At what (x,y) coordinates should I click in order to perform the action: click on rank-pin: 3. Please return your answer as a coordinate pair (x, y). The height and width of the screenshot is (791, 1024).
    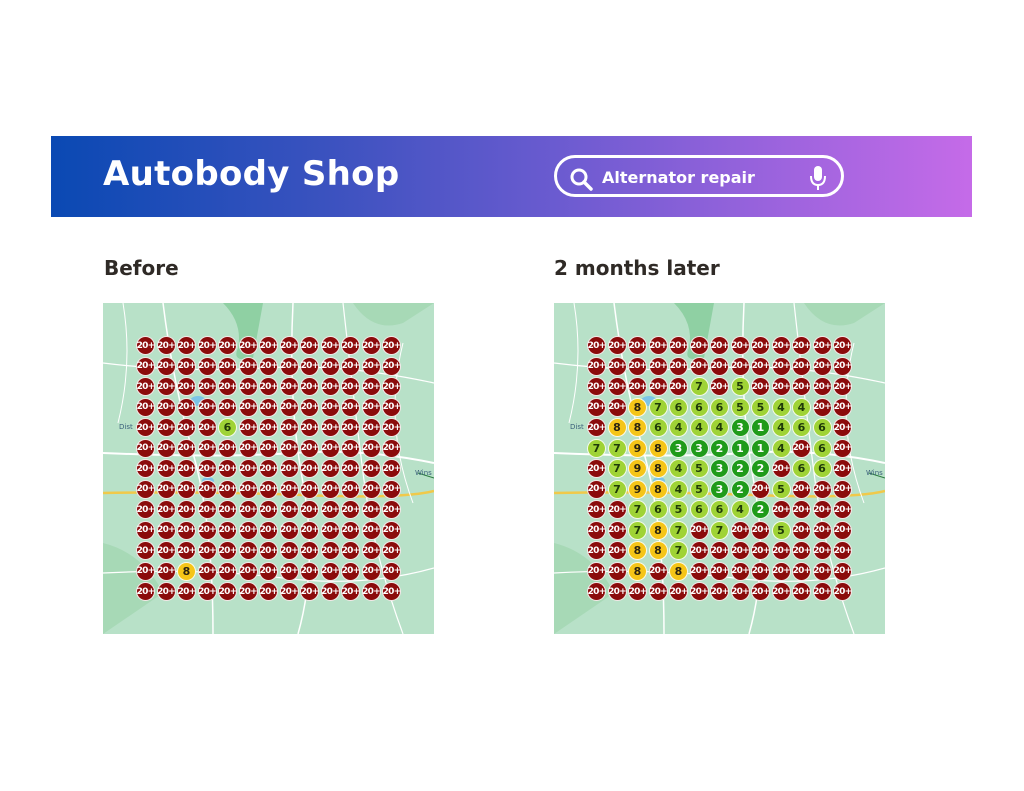
    Looking at the image, I should click on (699, 448).